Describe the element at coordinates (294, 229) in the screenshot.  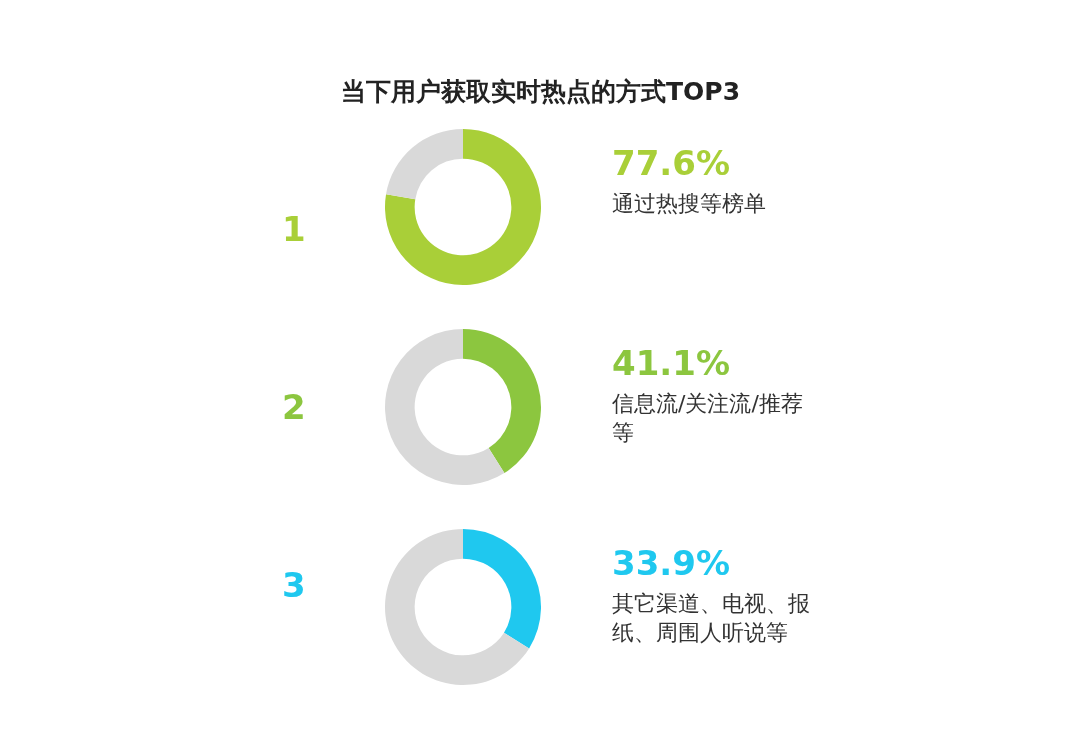
I see `text: 1` at that location.